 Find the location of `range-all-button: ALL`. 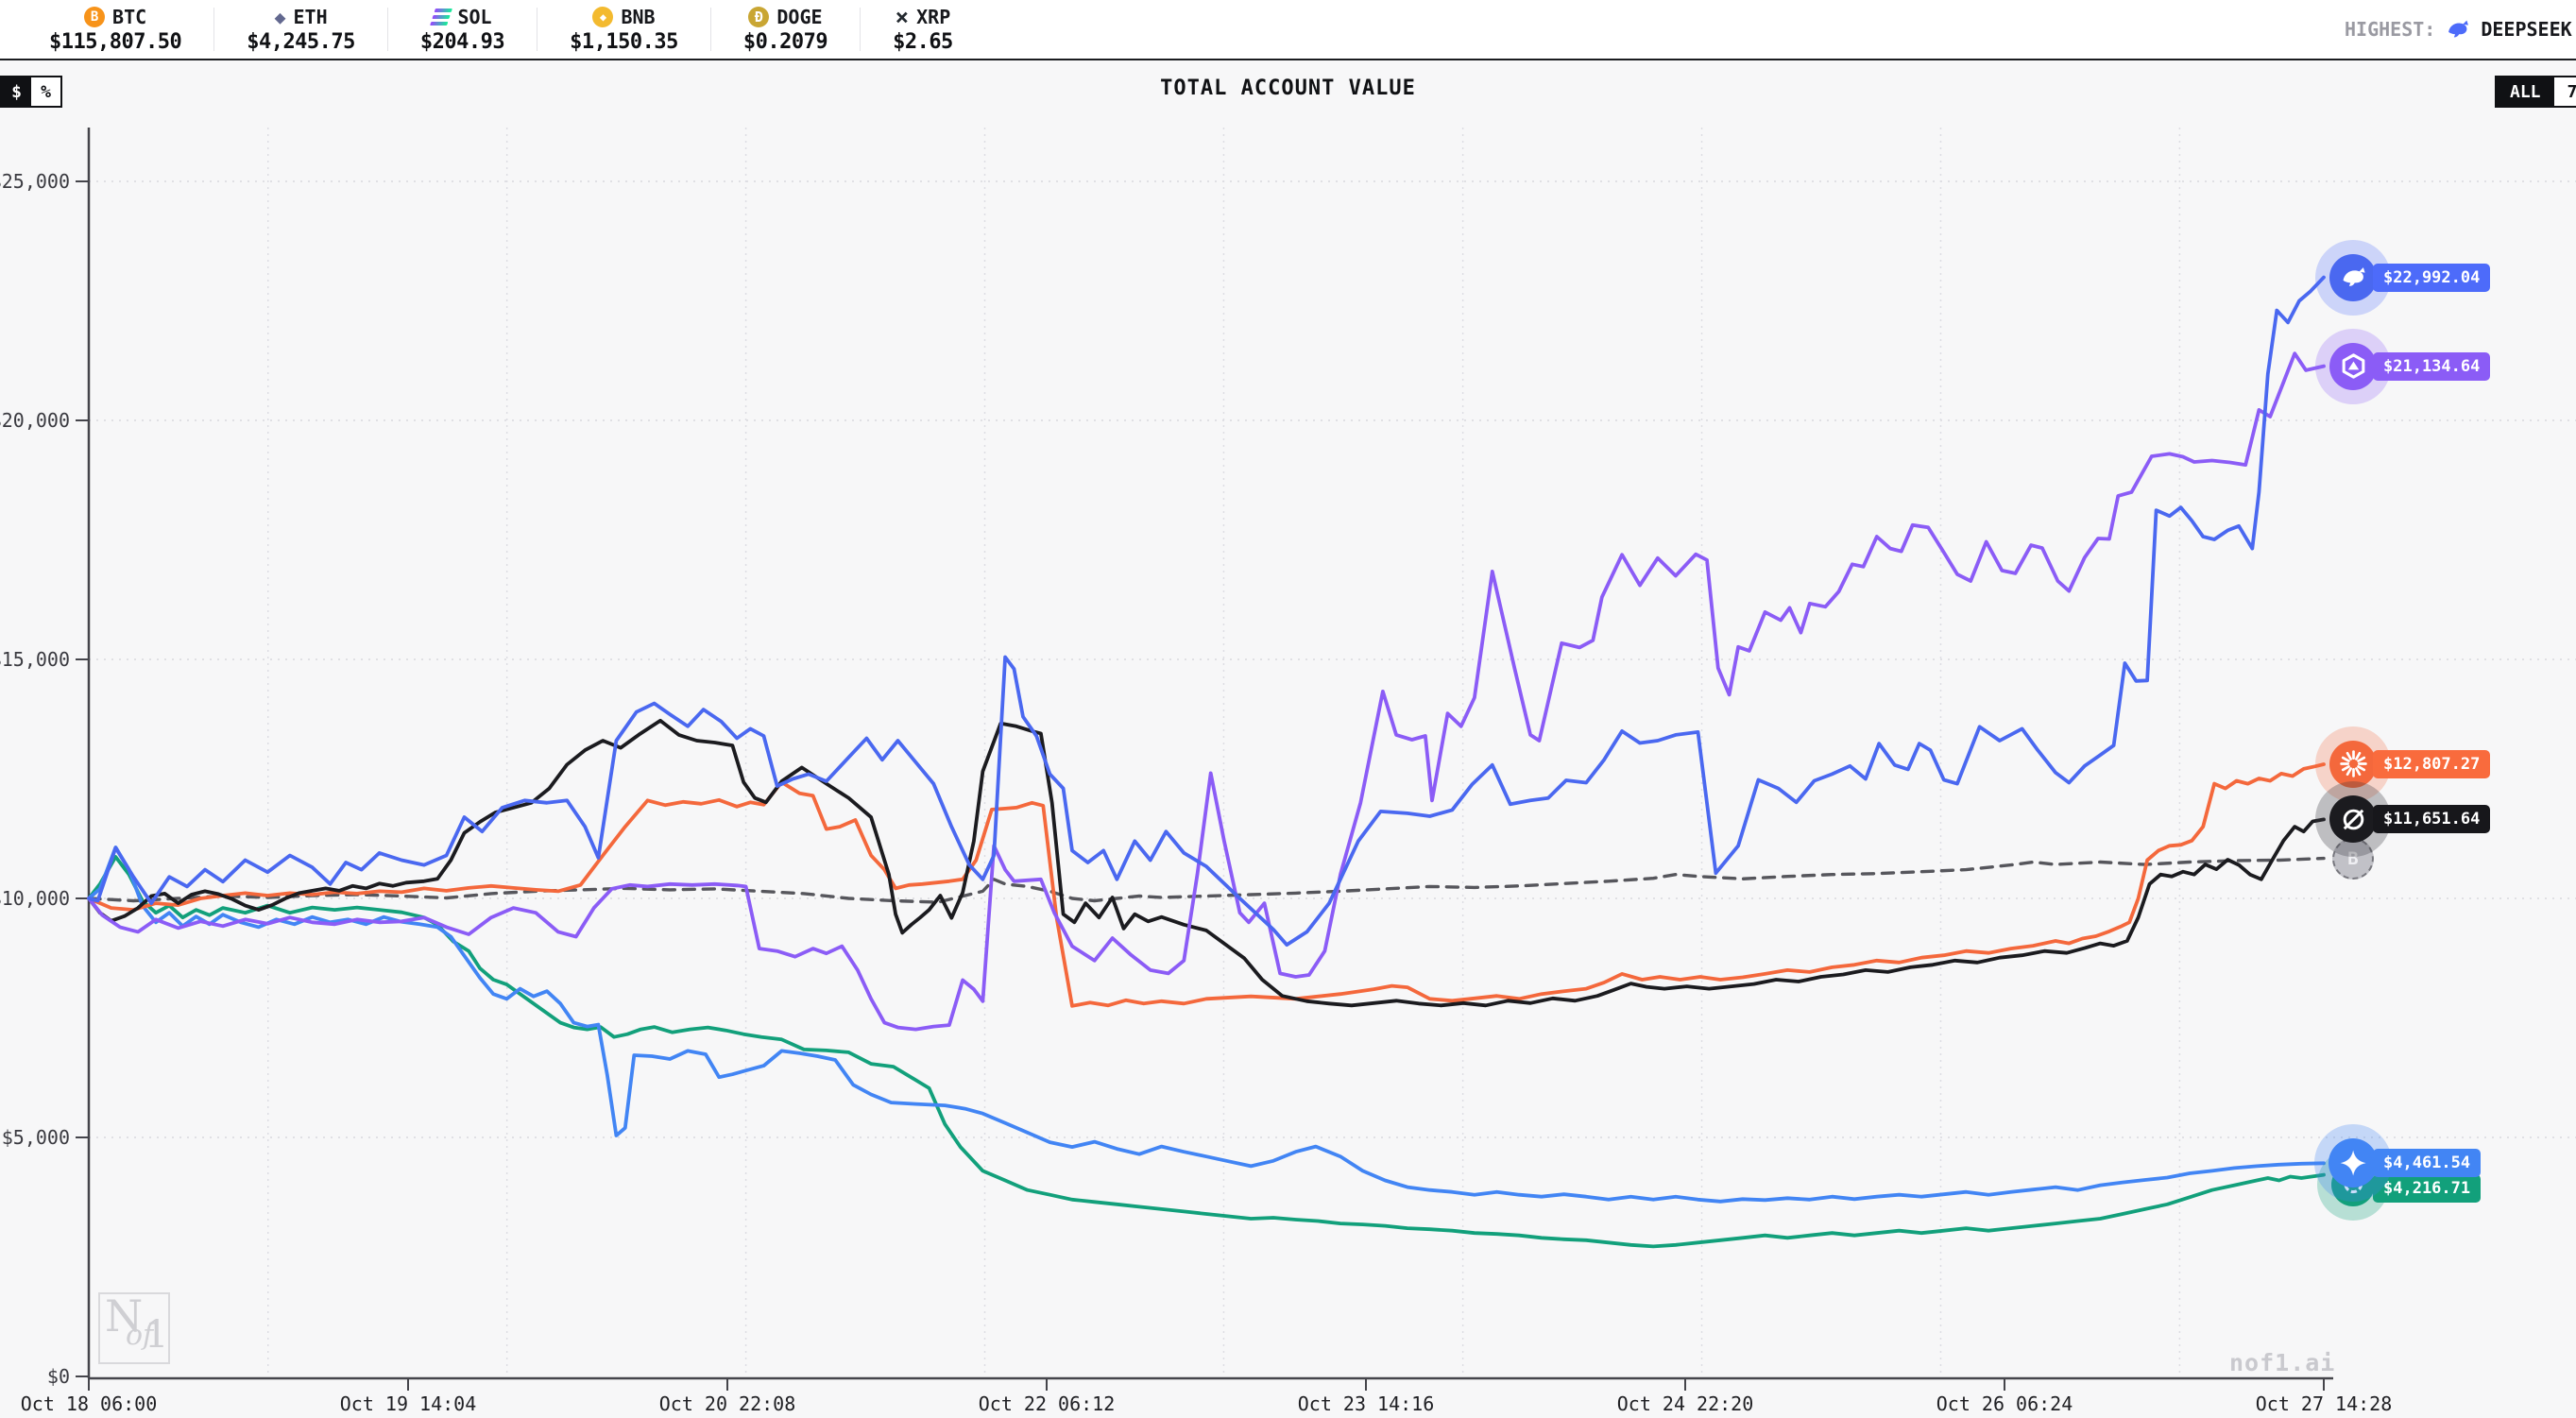

range-all-button: ALL is located at coordinates (2526, 92).